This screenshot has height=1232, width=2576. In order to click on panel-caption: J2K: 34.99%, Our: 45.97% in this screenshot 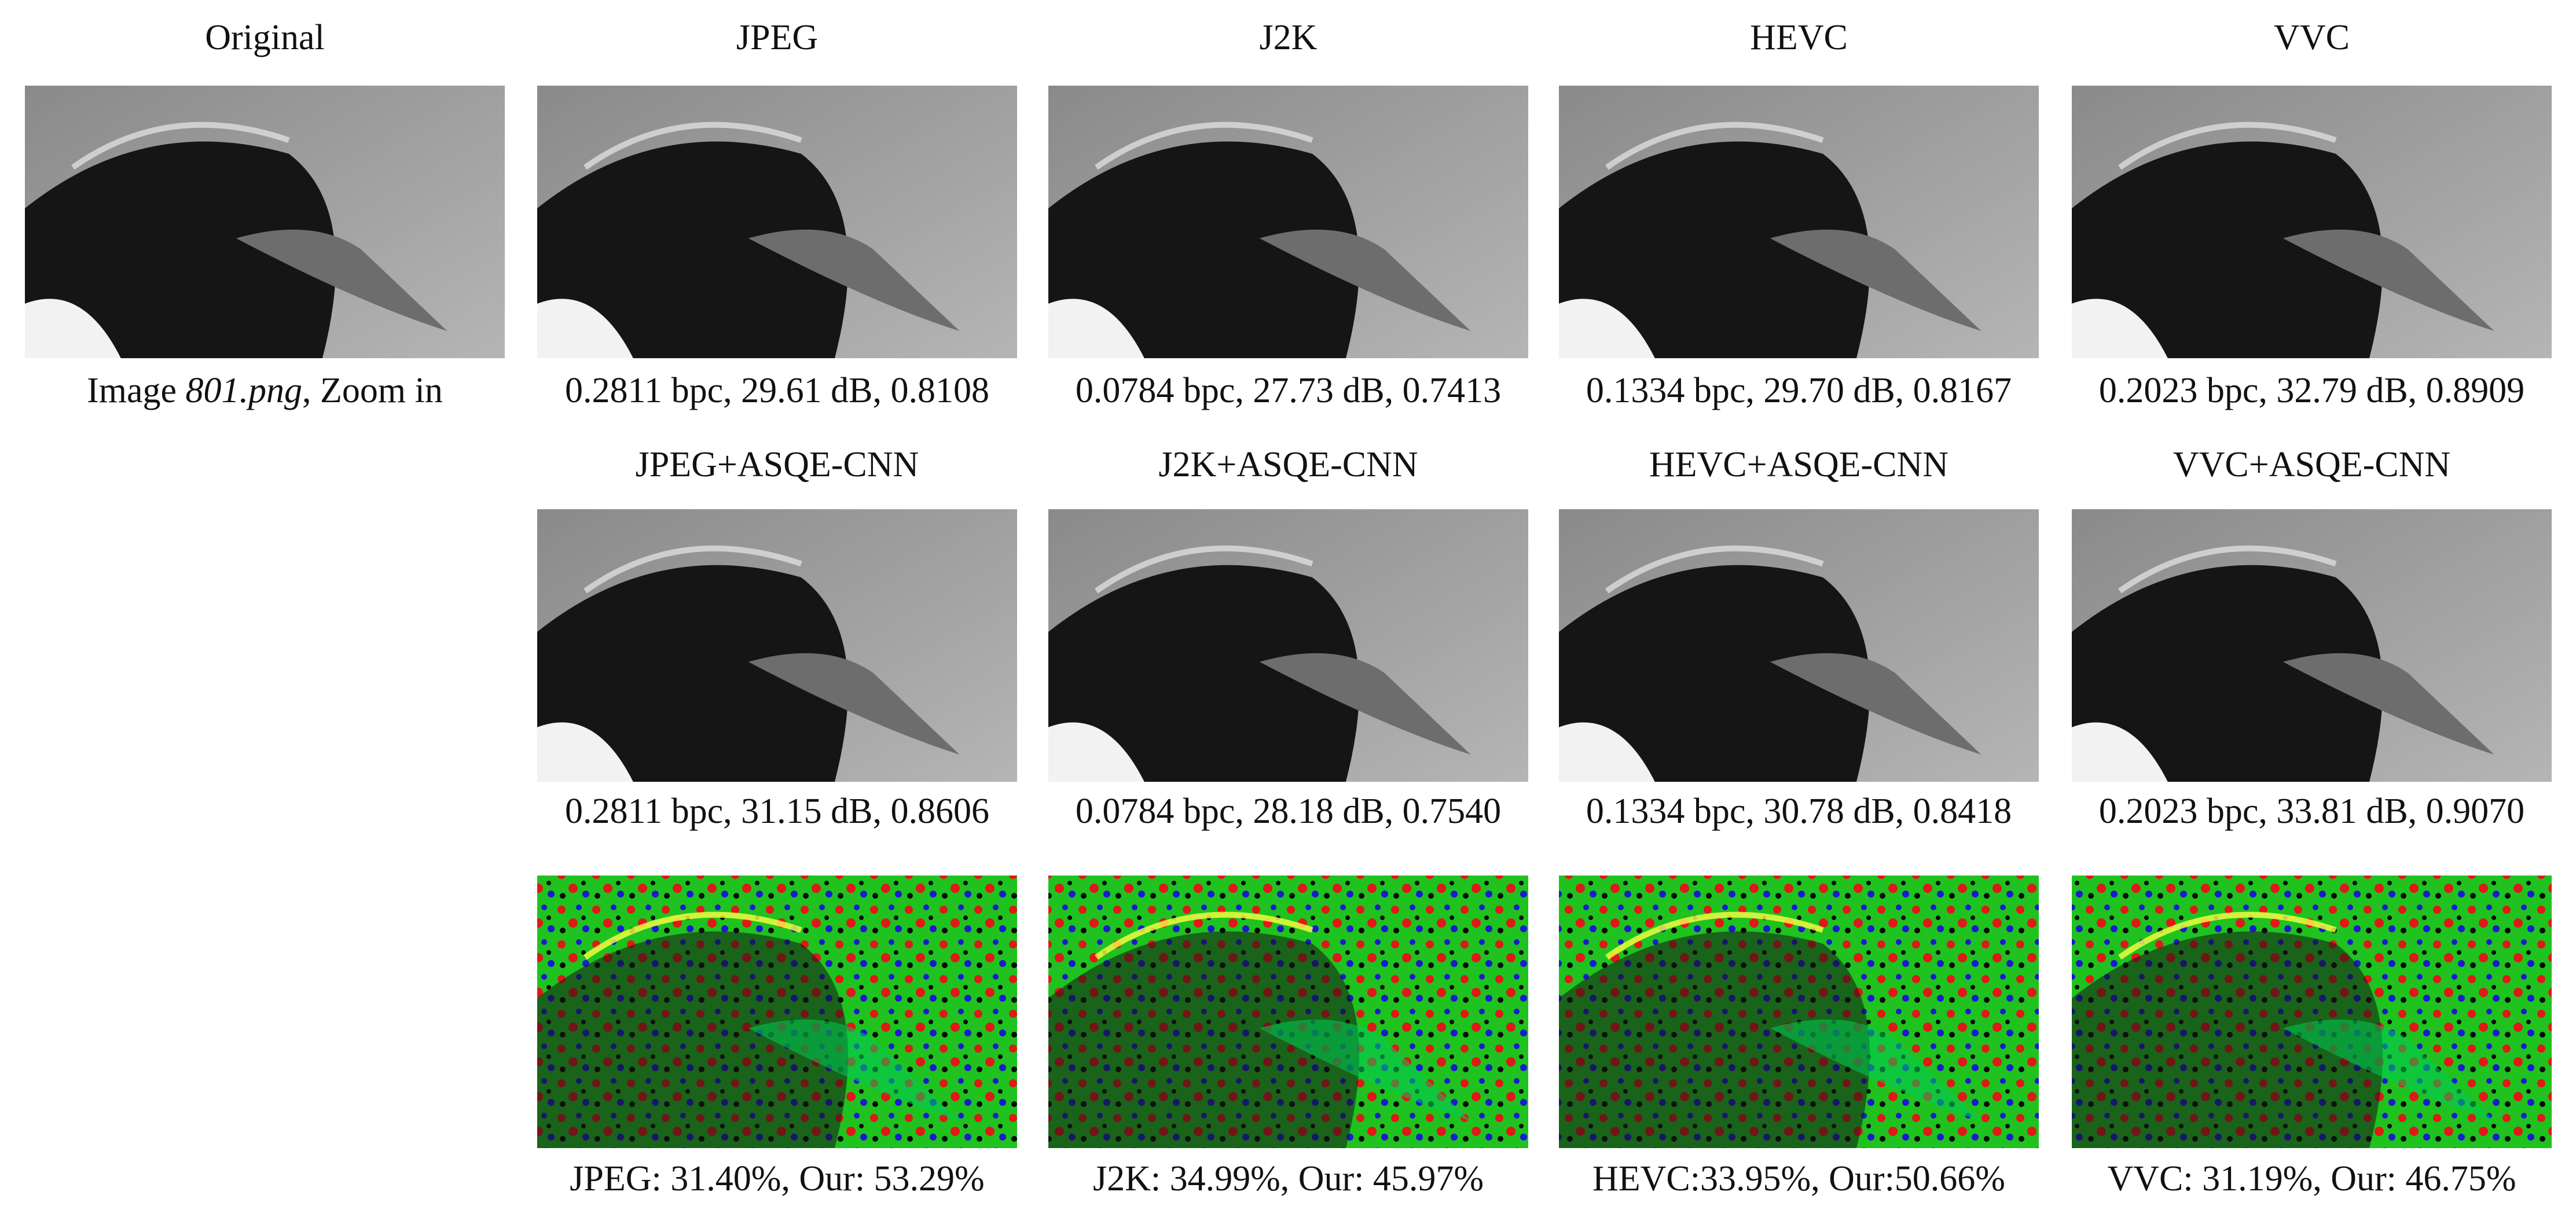, I will do `click(1288, 1178)`.